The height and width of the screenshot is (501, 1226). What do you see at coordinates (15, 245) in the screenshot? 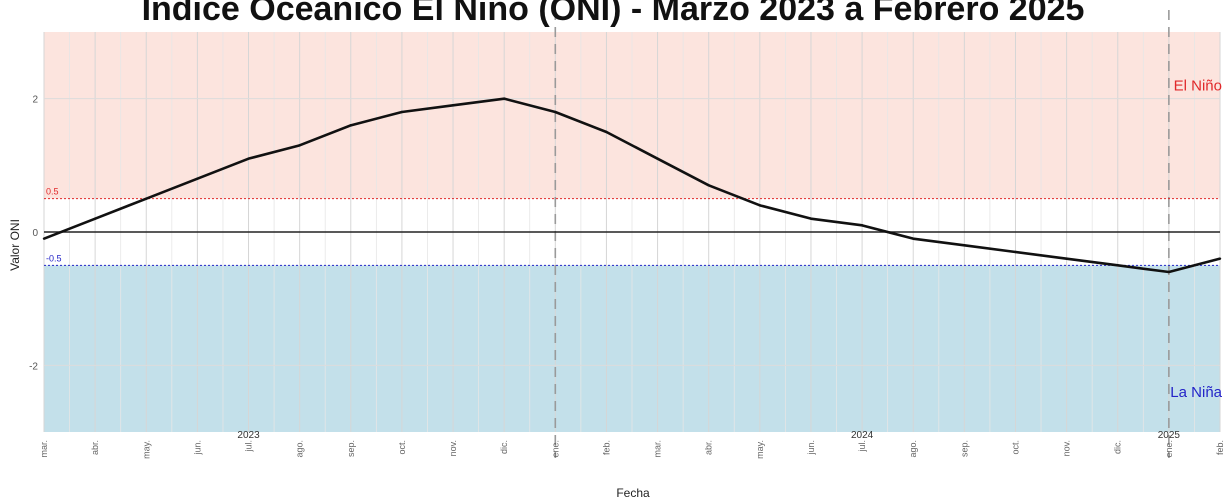
I see `y-axis-title: Valor ONI` at bounding box center [15, 245].